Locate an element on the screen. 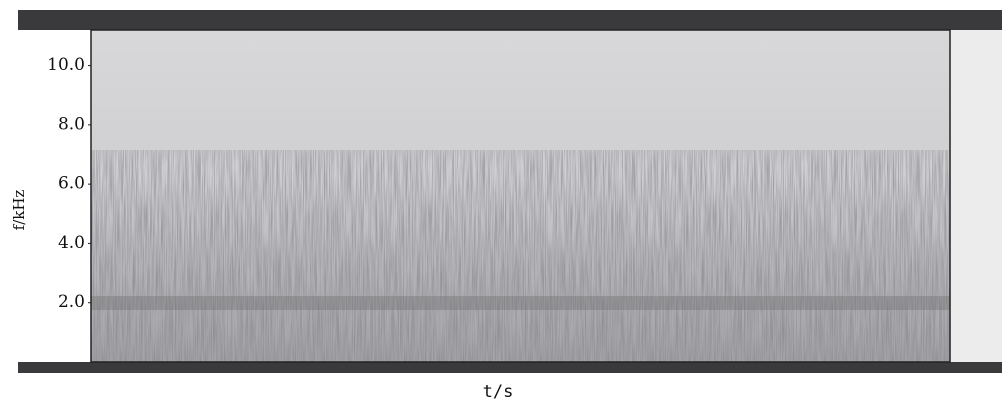 The width and height of the screenshot is (1002, 405). y-tick-label: 6.0 is located at coordinates (71, 184).